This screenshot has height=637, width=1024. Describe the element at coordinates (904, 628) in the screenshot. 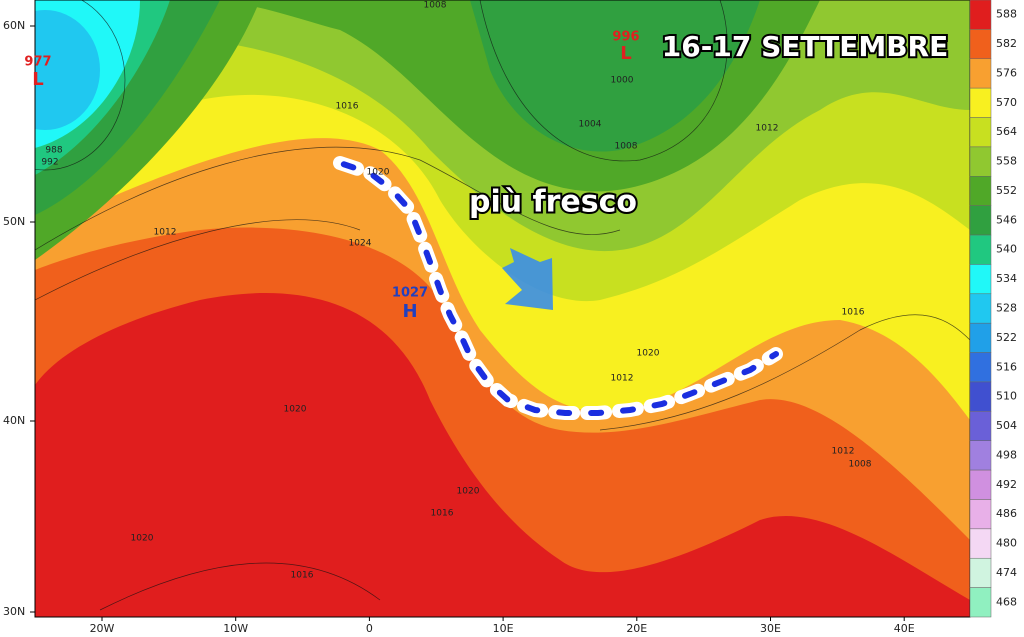

I see `longitude-label: 40E` at that location.